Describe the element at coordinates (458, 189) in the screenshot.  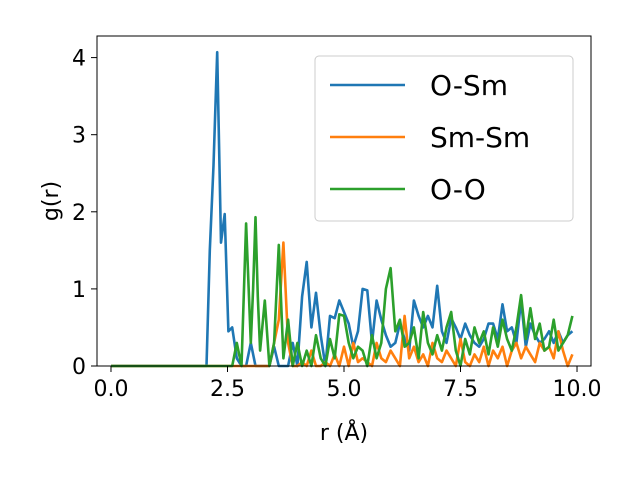
I see `legend-entry-o-o: O-O` at that location.